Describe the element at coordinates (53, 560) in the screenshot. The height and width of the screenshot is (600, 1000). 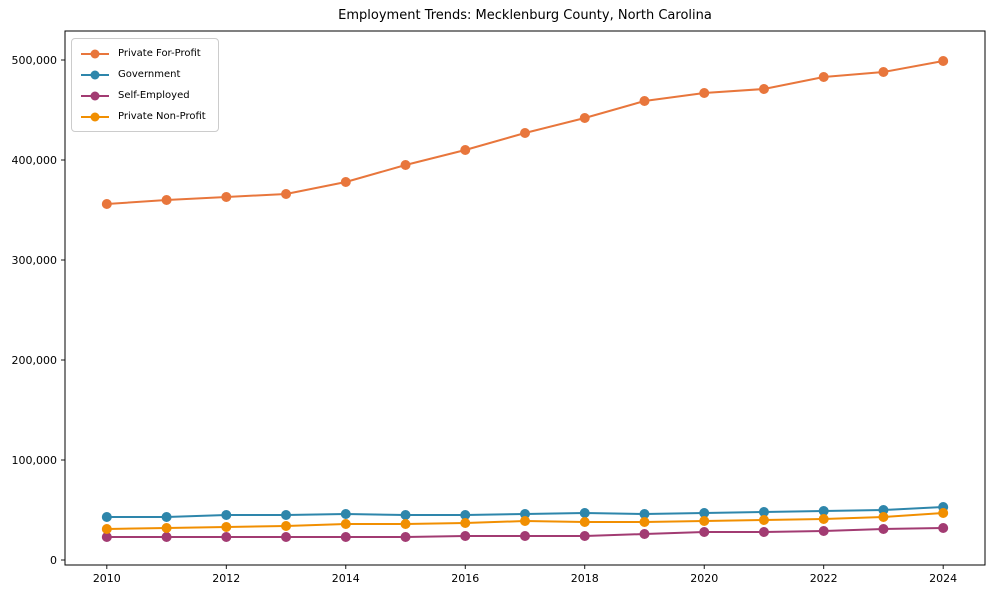
I see `y-tick-label: 0` at that location.